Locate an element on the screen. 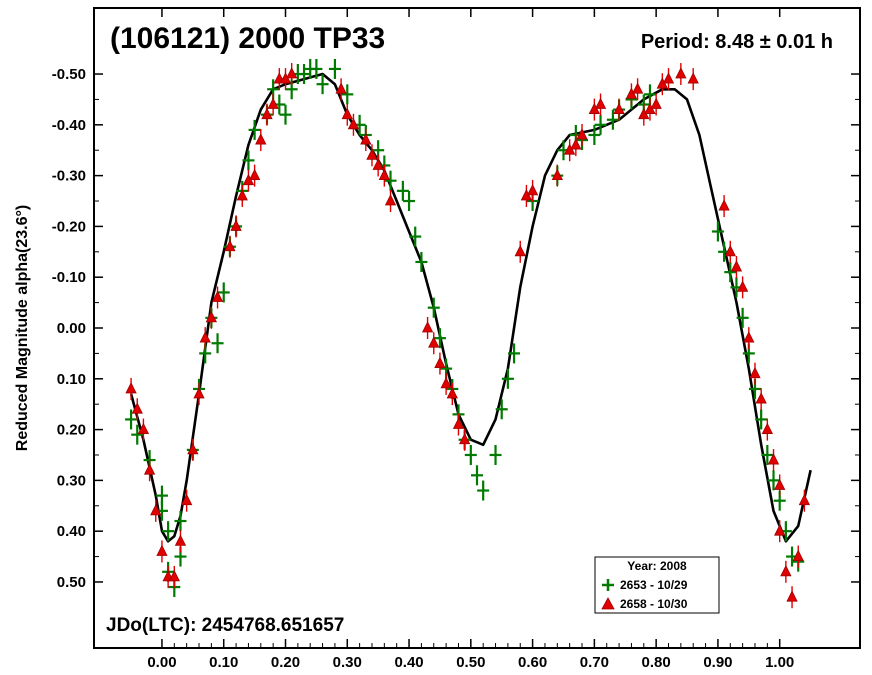 The image size is (872, 675). x-tick-label: 0.20 is located at coordinates (285, 662).